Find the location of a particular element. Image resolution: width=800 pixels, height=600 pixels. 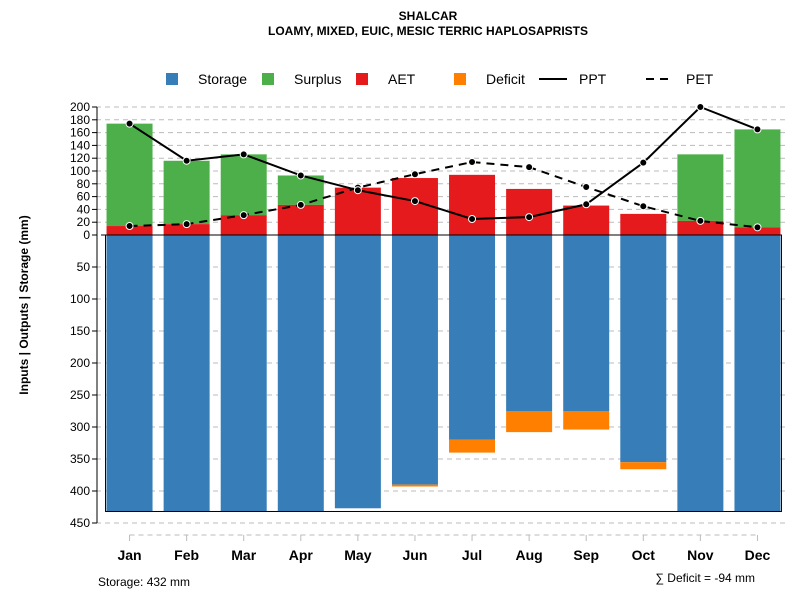

legend-label-aet: AET is located at coordinates (402, 79).